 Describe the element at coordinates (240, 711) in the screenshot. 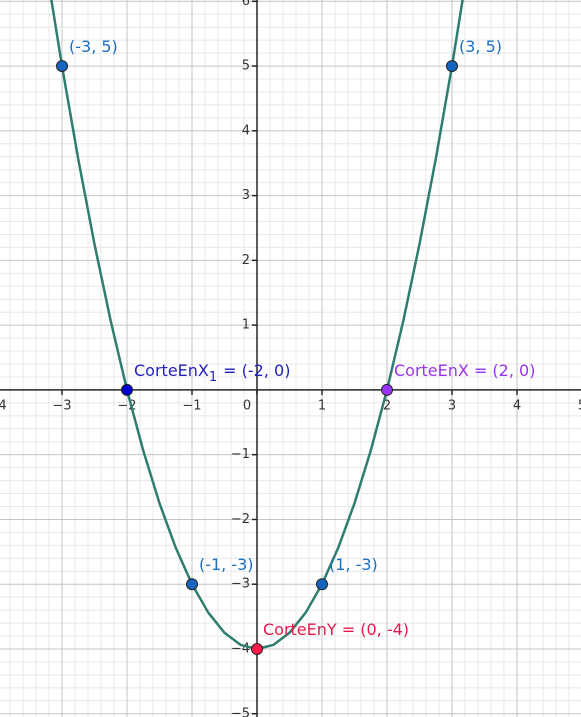

I see `y-tick-label: −5` at that location.